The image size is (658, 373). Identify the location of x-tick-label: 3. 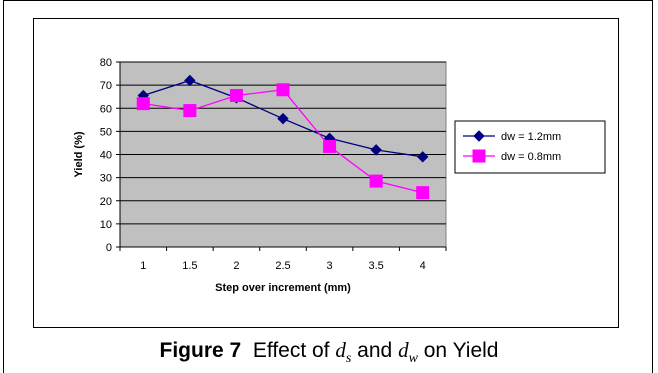
(330, 266).